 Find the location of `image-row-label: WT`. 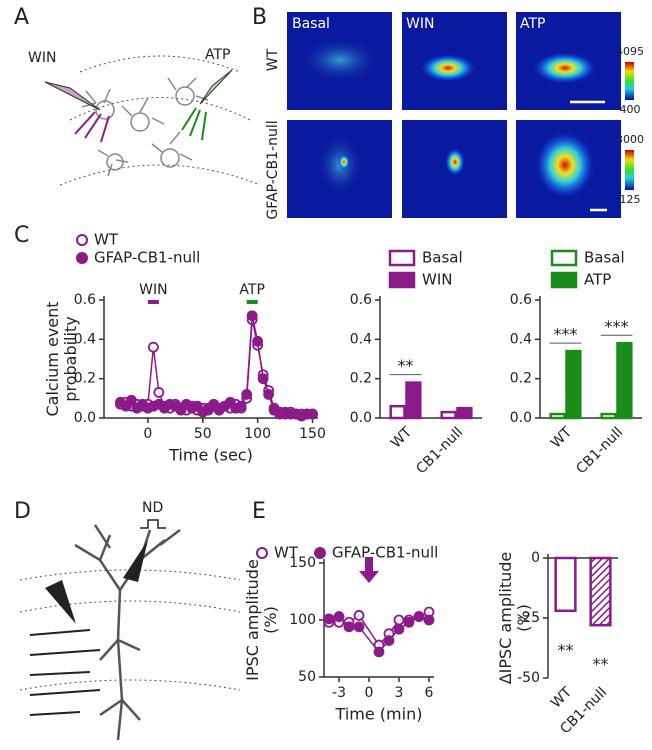

image-row-label: WT is located at coordinates (273, 59).